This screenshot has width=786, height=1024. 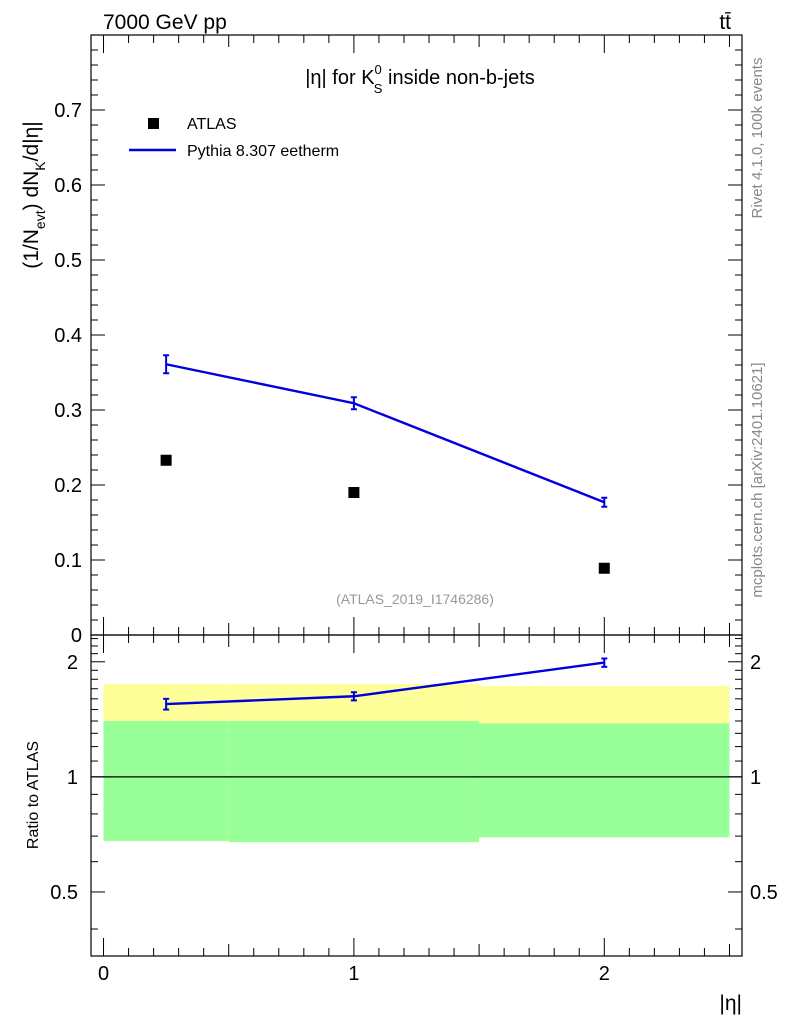 What do you see at coordinates (764, 893) in the screenshot?
I see `ratio-y-tick-label-right: 0.5` at bounding box center [764, 893].